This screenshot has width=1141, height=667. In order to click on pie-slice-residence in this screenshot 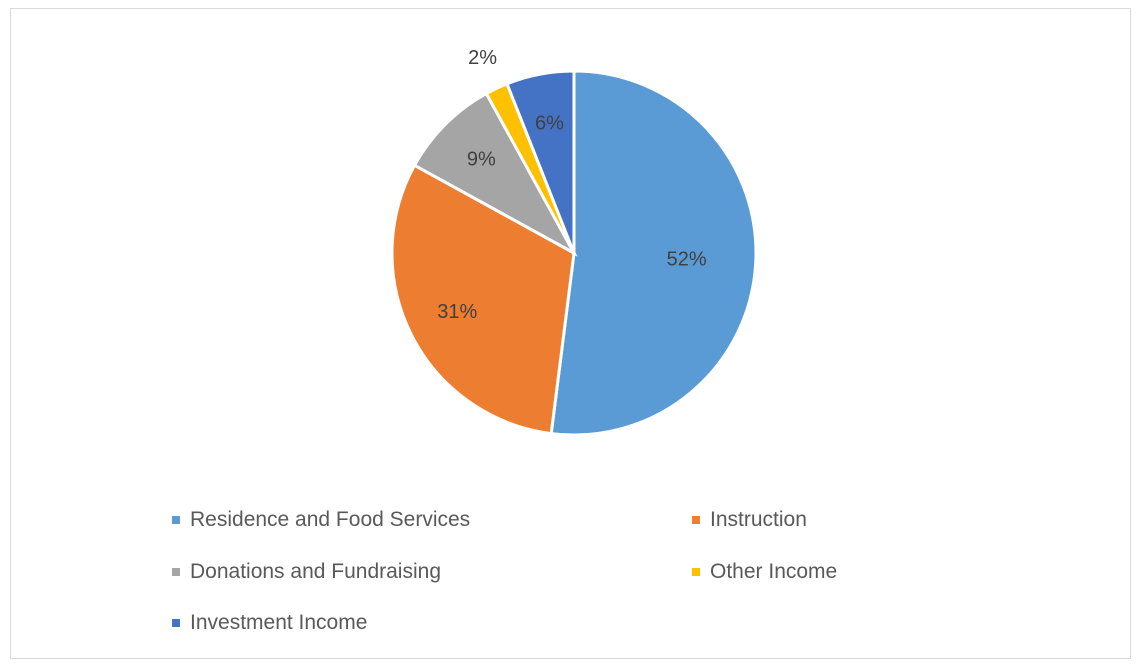, I will do `click(653, 253)`.